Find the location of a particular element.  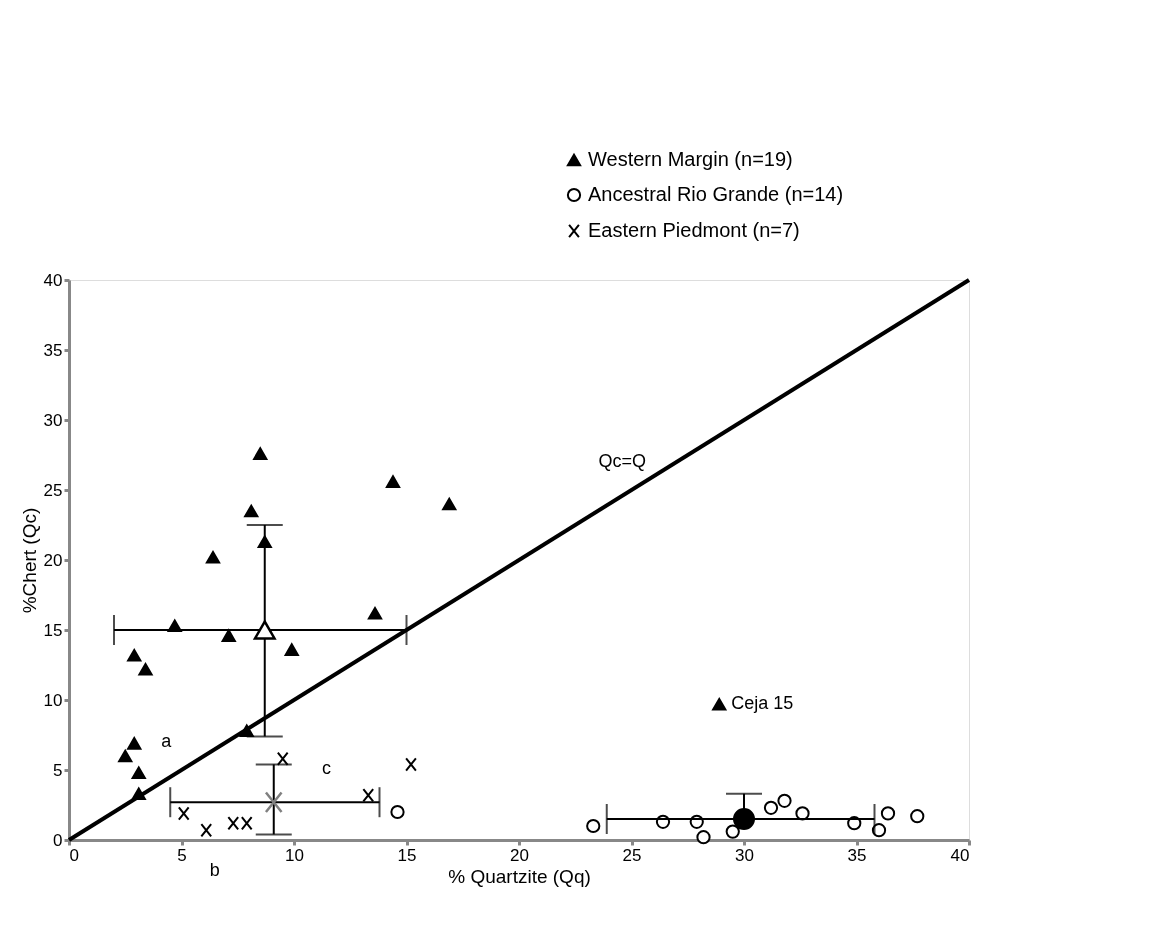

y-tick-label: 5 is located at coordinates (58, 770).